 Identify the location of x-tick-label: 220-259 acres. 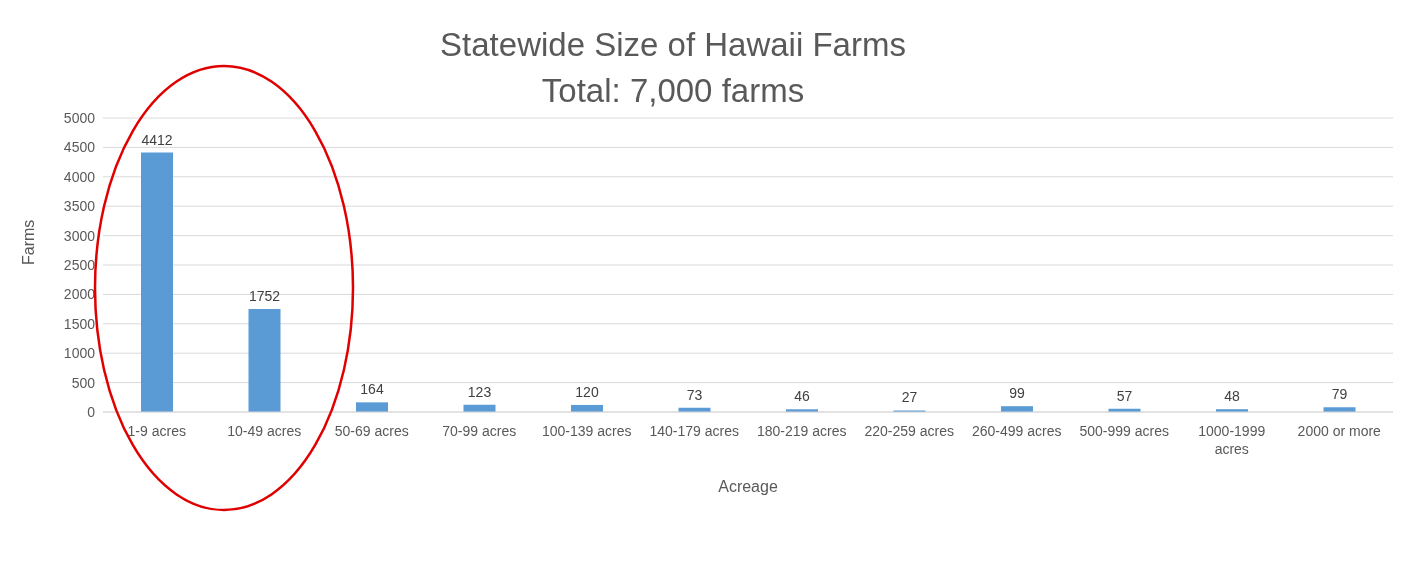
(909, 431).